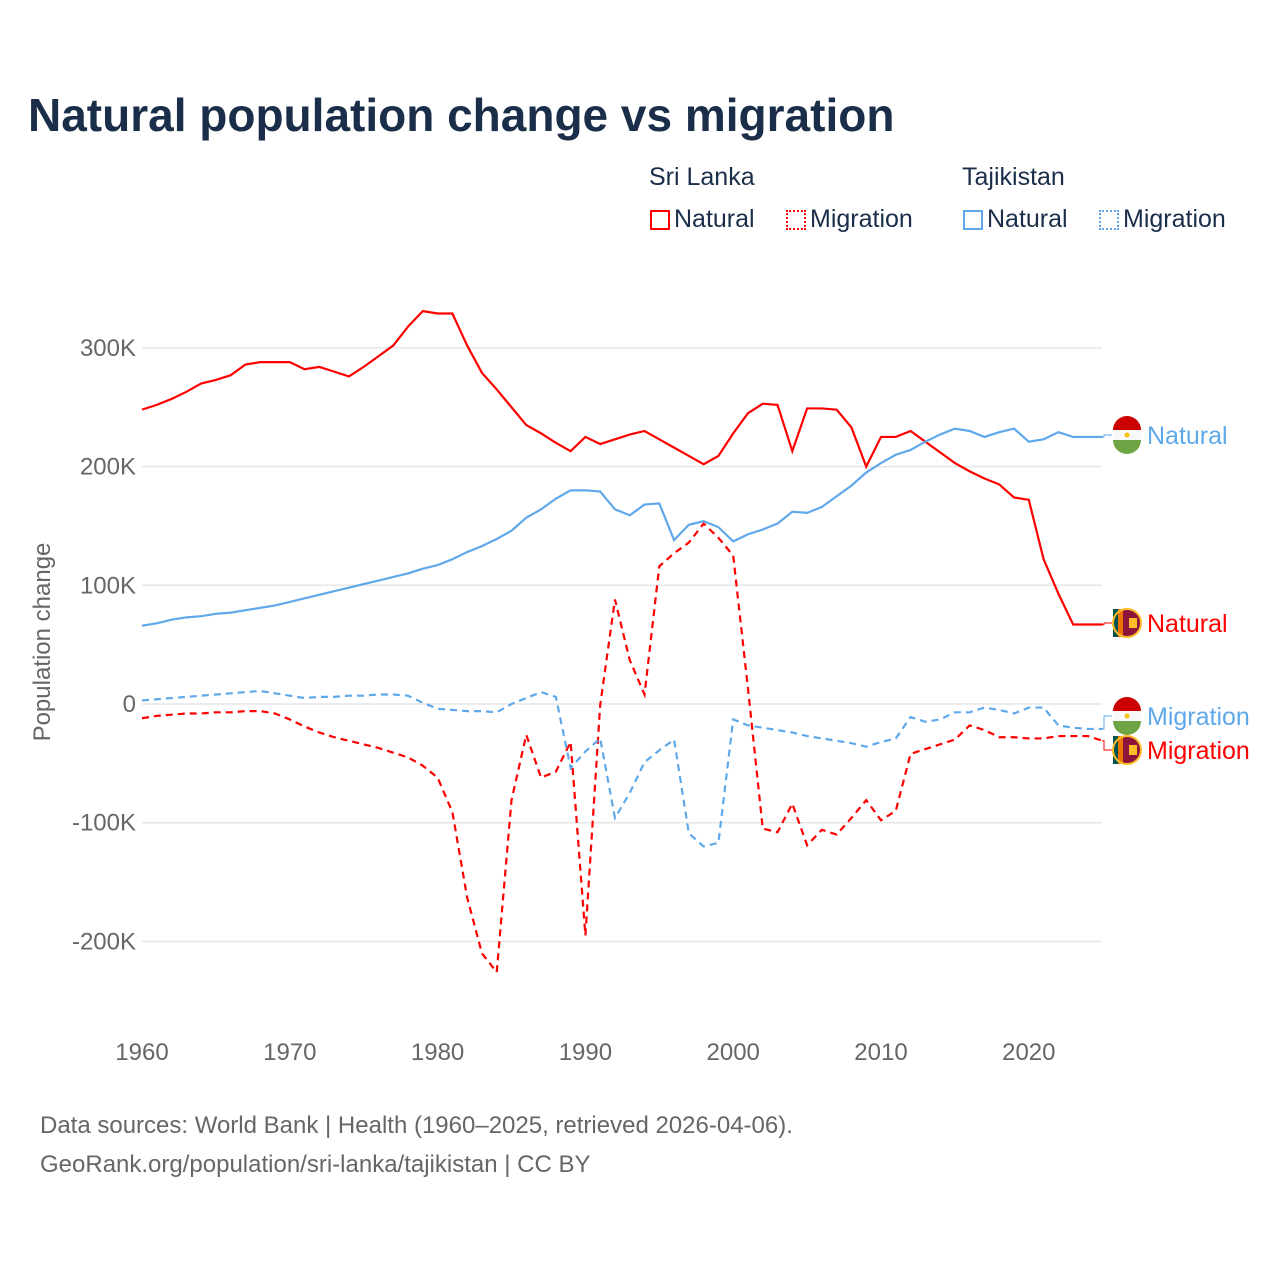  I want to click on x-tick-label: 1990, so click(585, 1052).